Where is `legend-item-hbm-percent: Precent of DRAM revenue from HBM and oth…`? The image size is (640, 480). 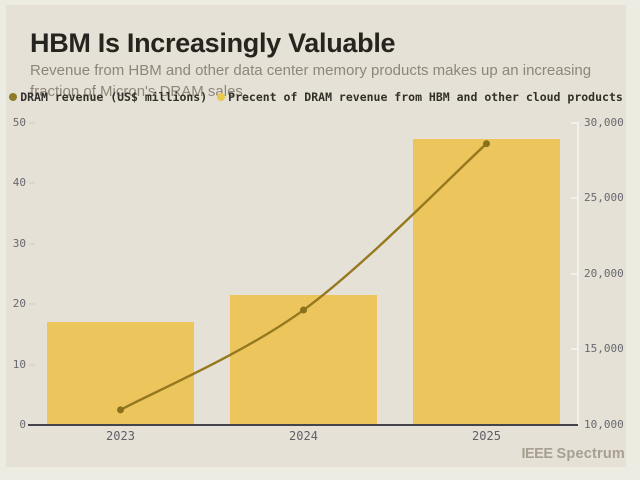
legend-item-hbm-percent: Precent of DRAM revenue from HBM and oth… is located at coordinates (420, 97).